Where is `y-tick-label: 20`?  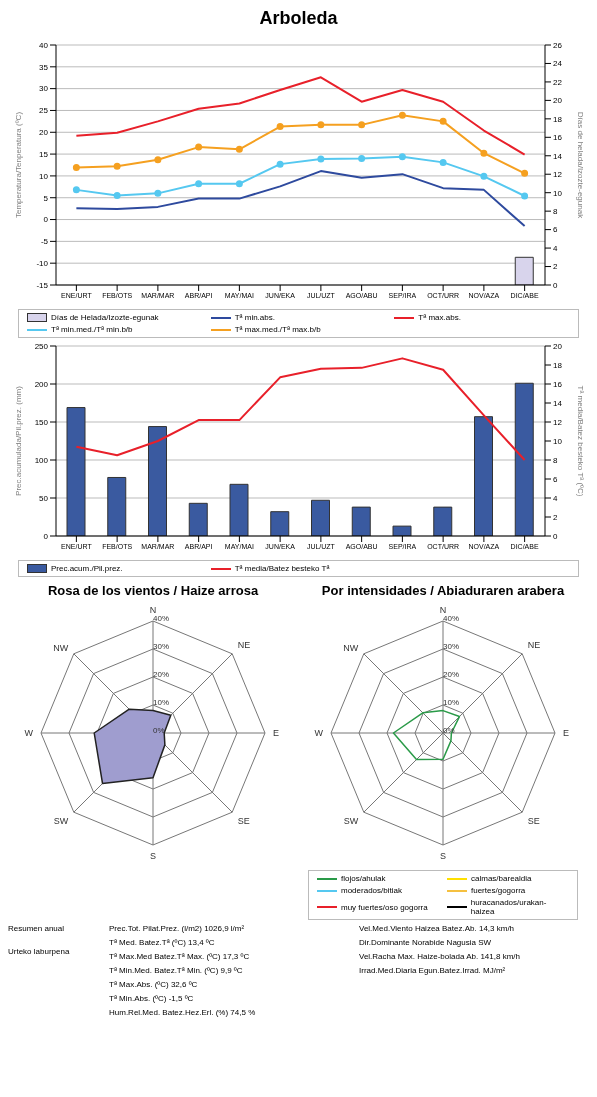 y-tick-label: 20 is located at coordinates (44, 133).